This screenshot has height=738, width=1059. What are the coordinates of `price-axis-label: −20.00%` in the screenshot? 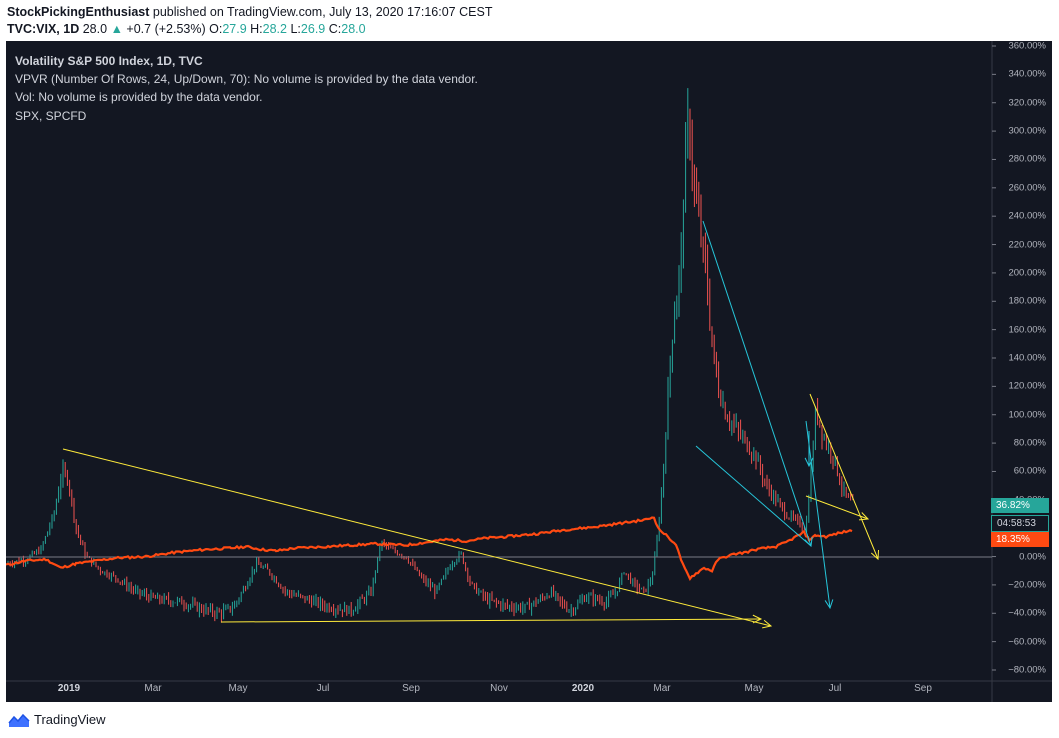 It's located at (1027, 585).